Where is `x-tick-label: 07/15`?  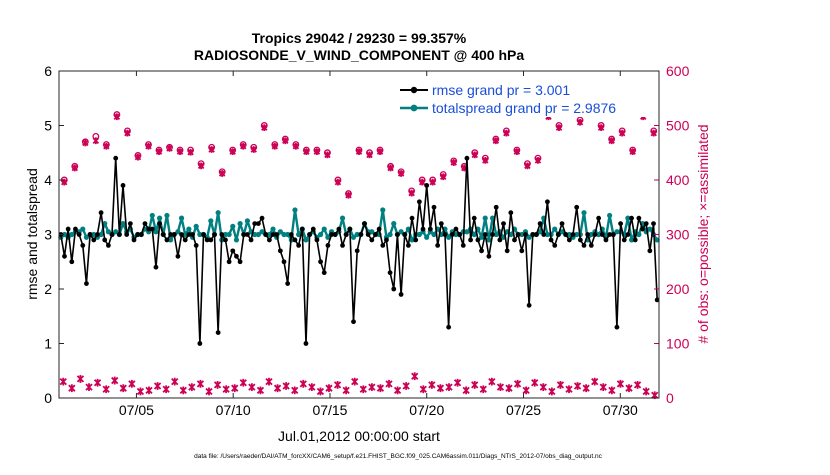
x-tick-label: 07/15 is located at coordinates (329, 410).